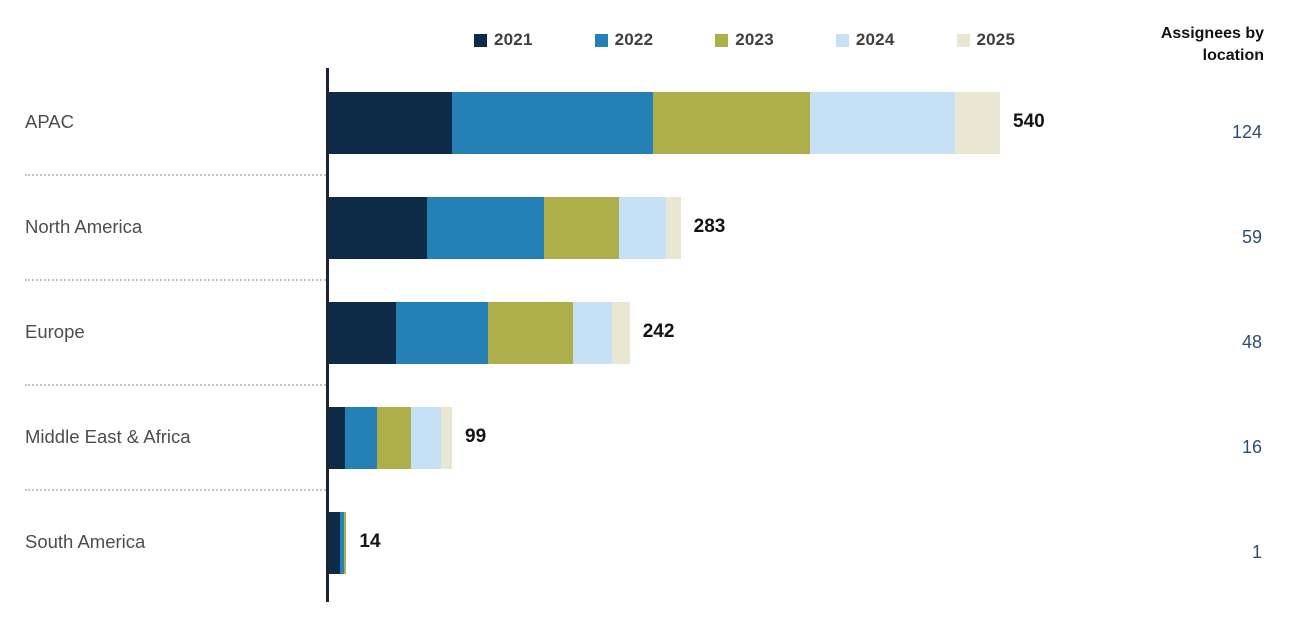 This screenshot has width=1298, height=636. What do you see at coordinates (1246, 132) in the screenshot?
I see `assignee-count: 124` at bounding box center [1246, 132].